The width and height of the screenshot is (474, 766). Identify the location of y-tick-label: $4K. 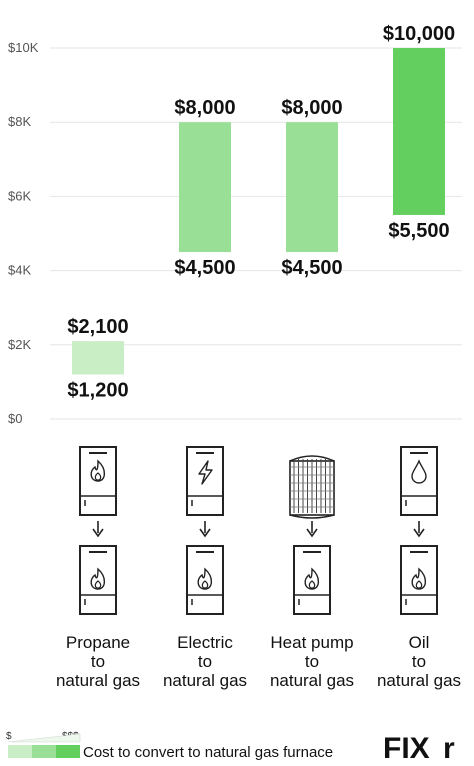
(19, 270).